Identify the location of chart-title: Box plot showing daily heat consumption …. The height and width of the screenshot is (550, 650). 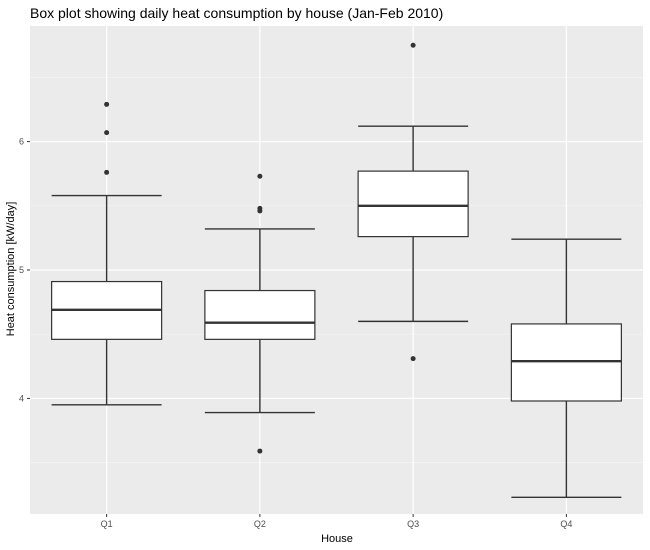
(236, 13).